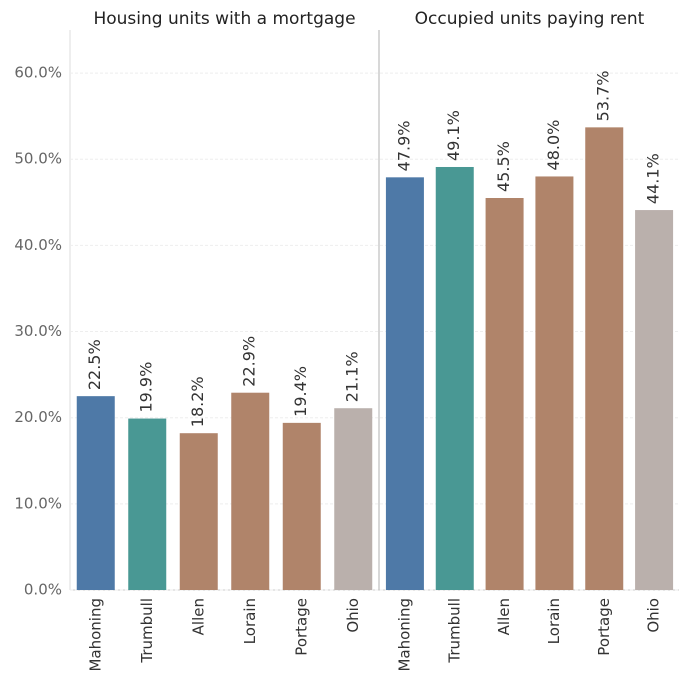  I want to click on data-label: 45.5%, so click(503, 166).